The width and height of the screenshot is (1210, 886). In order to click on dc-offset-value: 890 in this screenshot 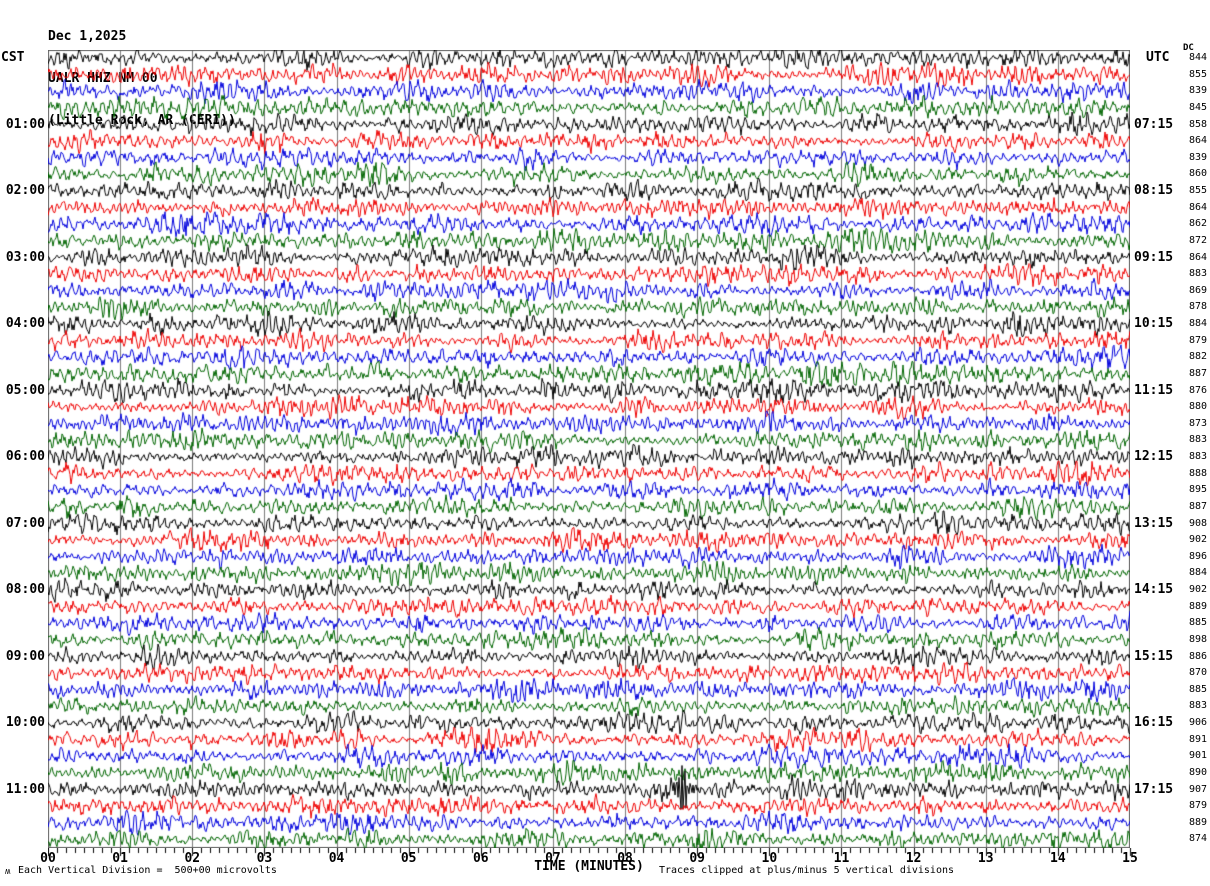, I will do `click(1197, 772)`.